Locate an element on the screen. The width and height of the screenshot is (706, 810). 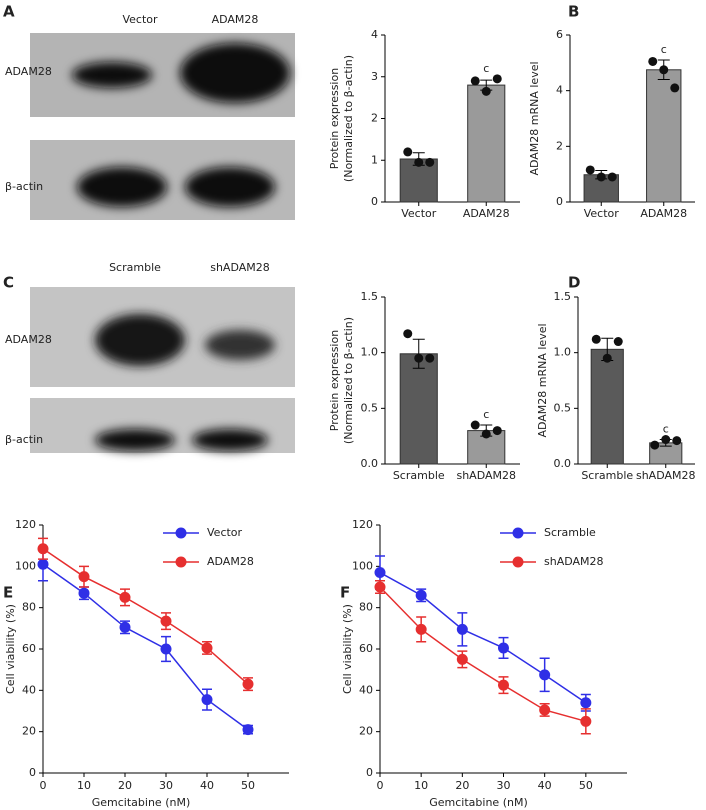
lane-label: Scramble is located at coordinates (135, 267).